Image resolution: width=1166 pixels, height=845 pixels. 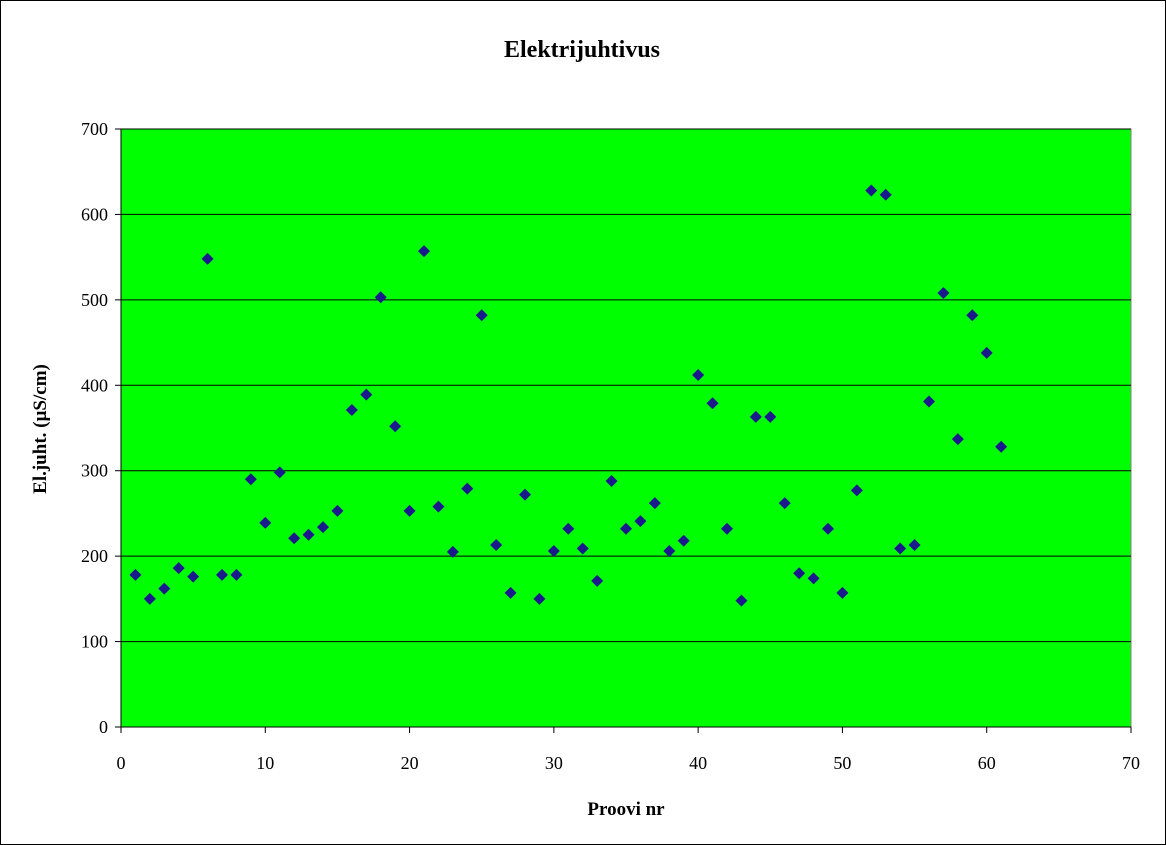 What do you see at coordinates (94, 556) in the screenshot?
I see `y-tick-label: 200` at bounding box center [94, 556].